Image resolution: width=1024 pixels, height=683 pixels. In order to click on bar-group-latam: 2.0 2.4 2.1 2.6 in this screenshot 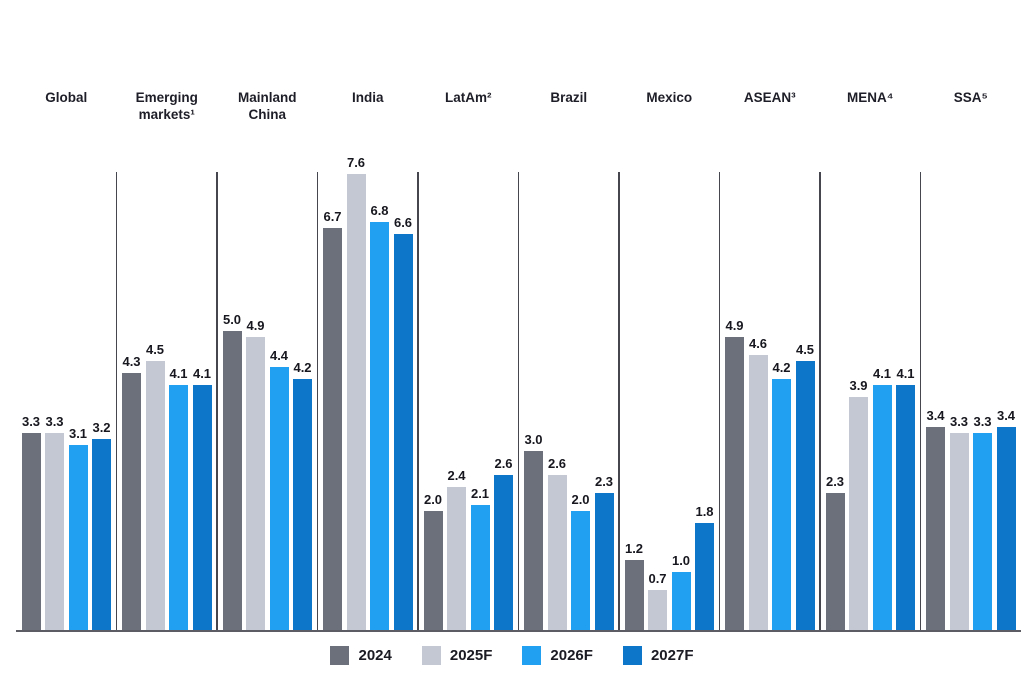, I will do `click(468, 391)`.